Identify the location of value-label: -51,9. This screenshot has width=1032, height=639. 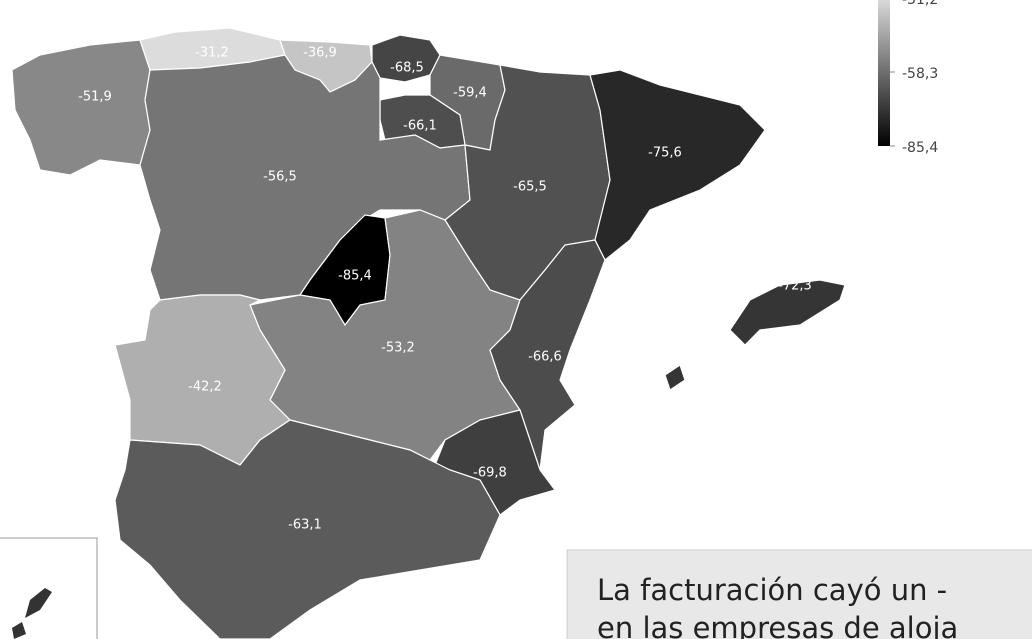
(95, 97).